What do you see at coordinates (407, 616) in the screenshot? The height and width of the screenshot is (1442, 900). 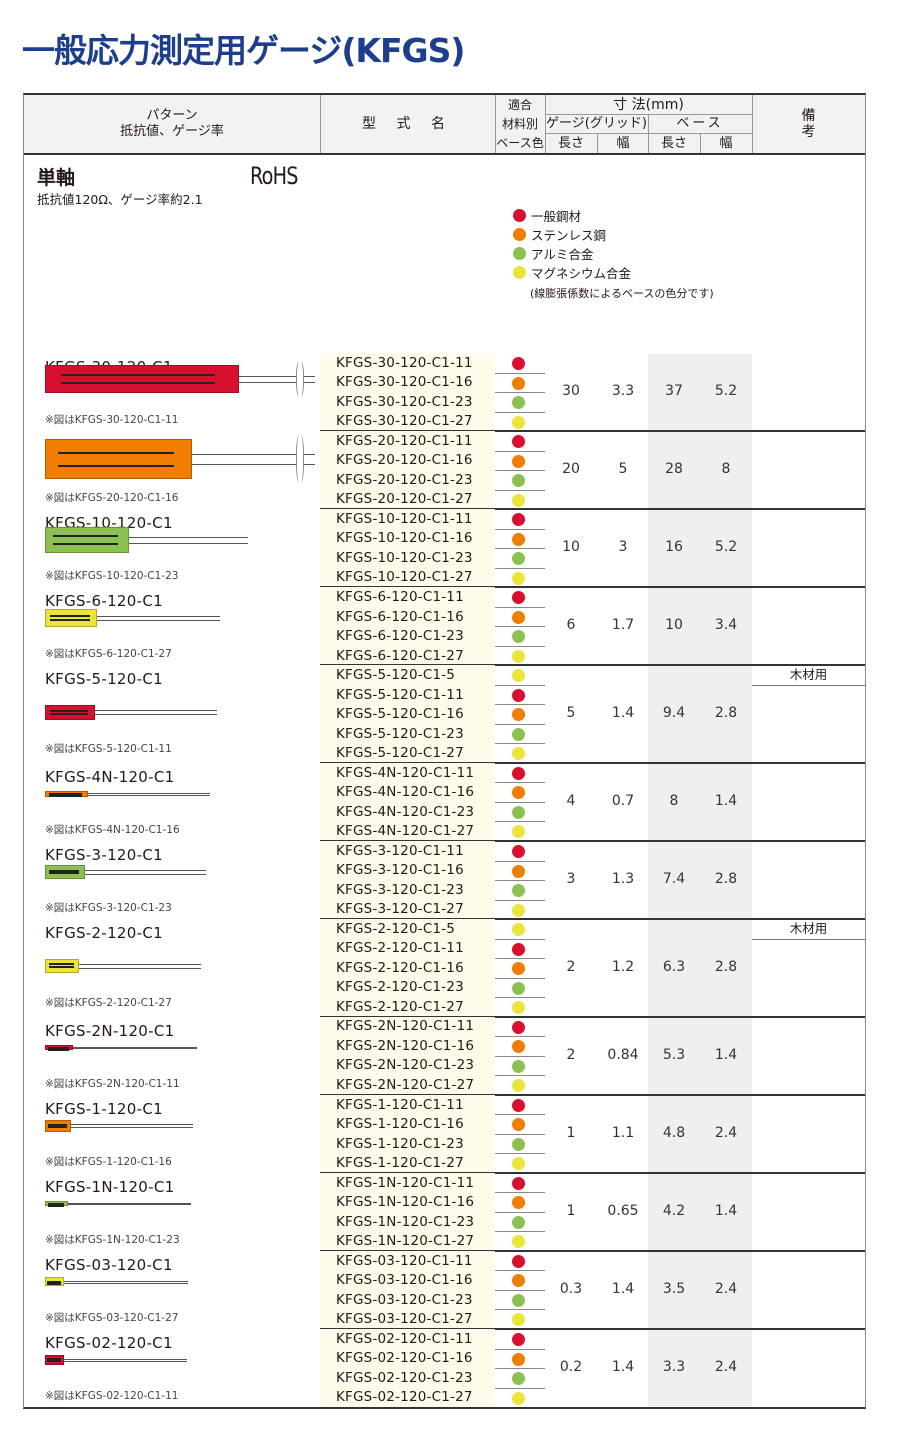 I see `model-name: KFGS-6-120-C1-16` at bounding box center [407, 616].